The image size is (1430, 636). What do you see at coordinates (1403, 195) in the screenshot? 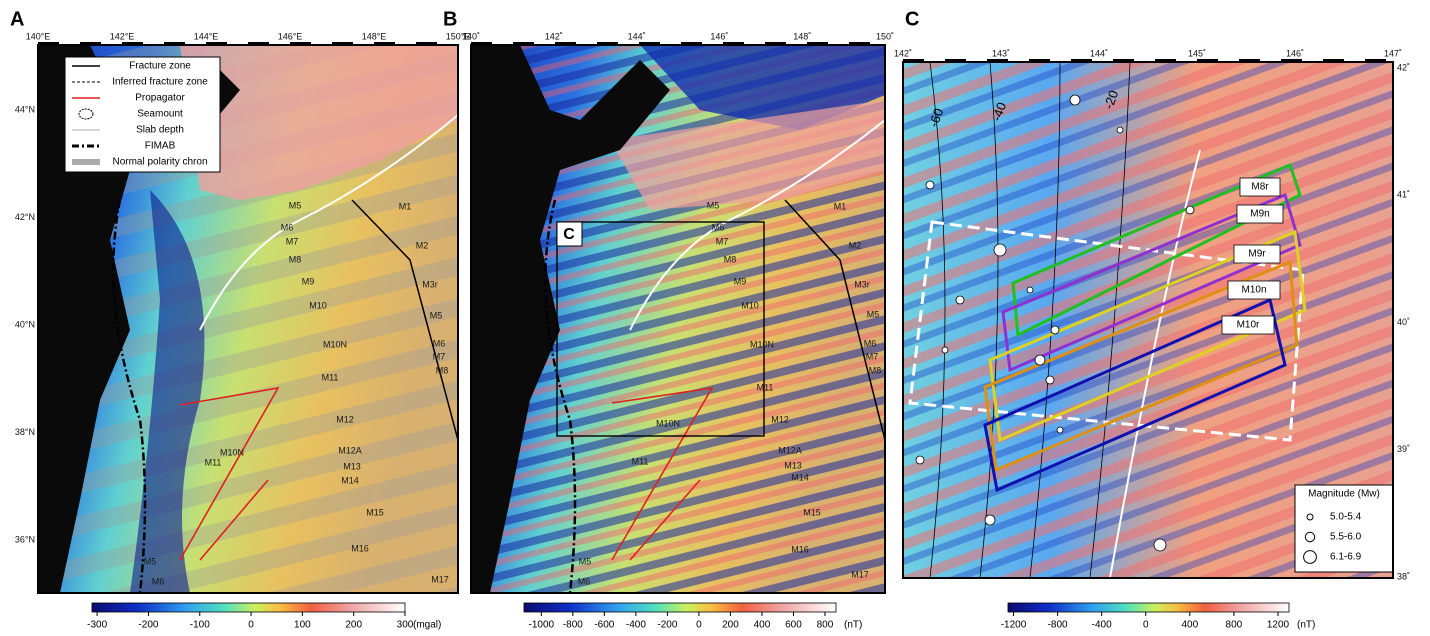
I see `y-label: 41˚` at bounding box center [1403, 195].